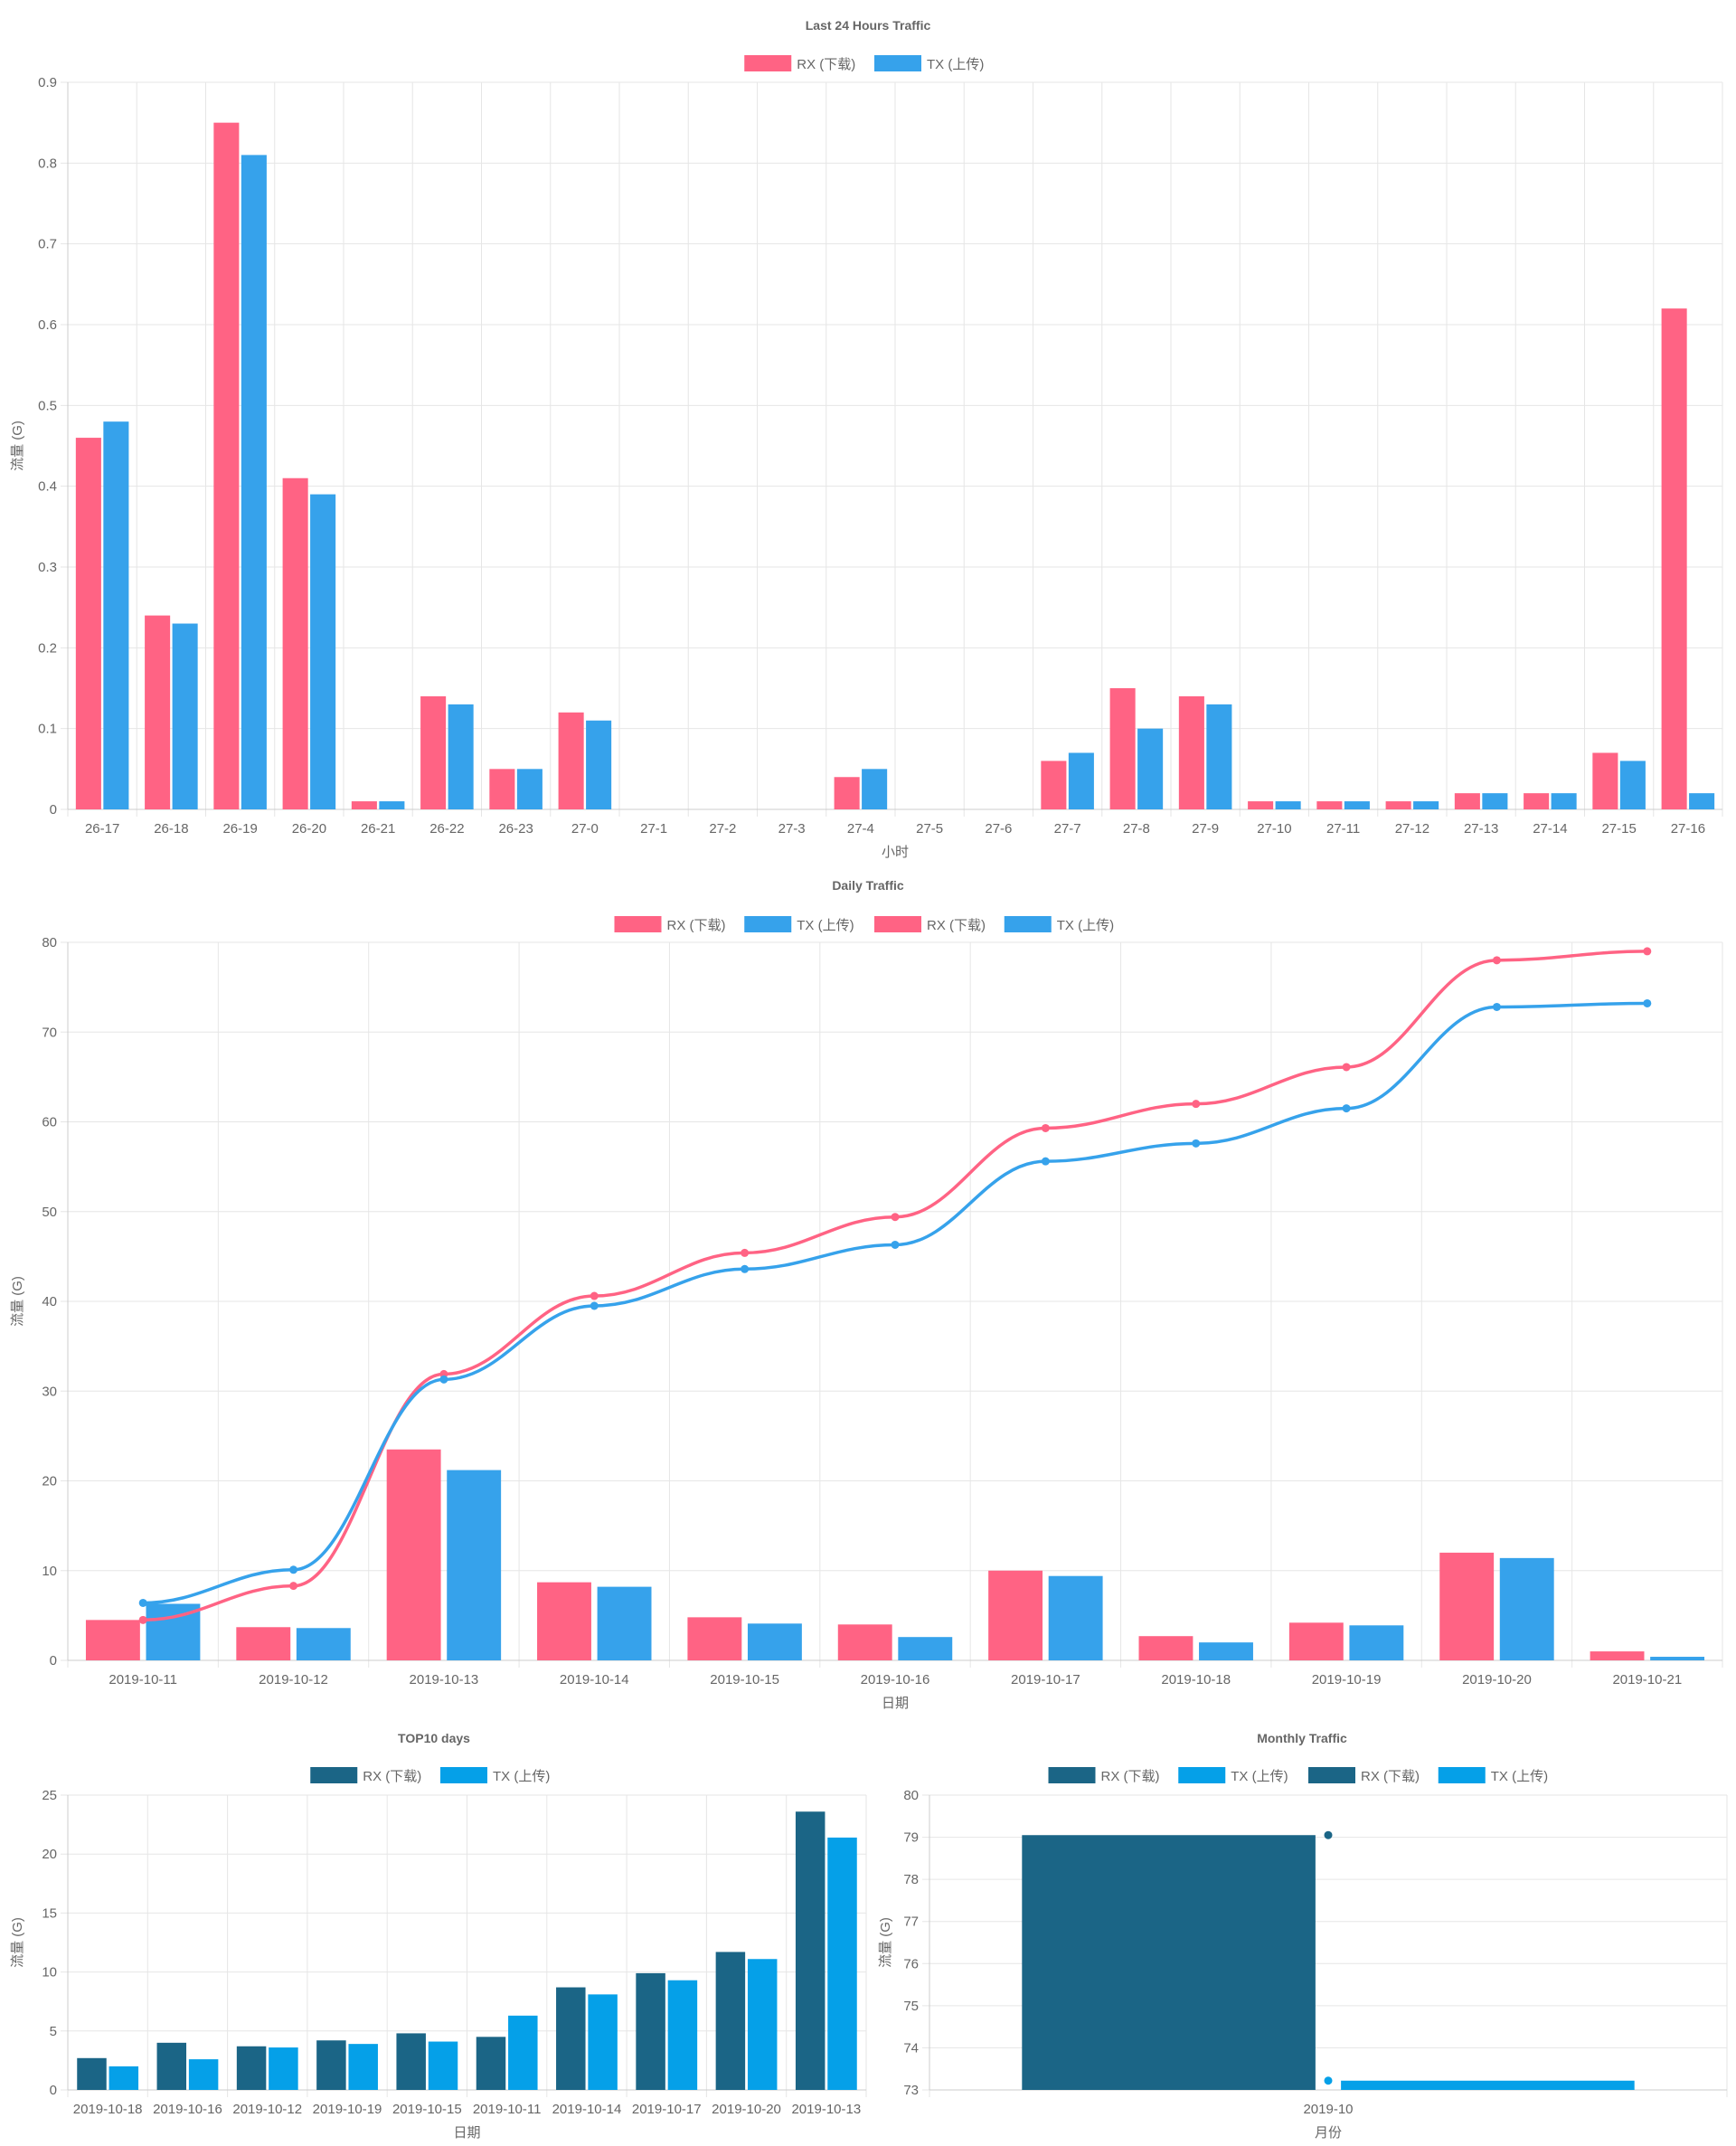 The height and width of the screenshot is (2146, 1736). What do you see at coordinates (868, 885) in the screenshot?
I see `chart-title: Daily Traffic` at bounding box center [868, 885].